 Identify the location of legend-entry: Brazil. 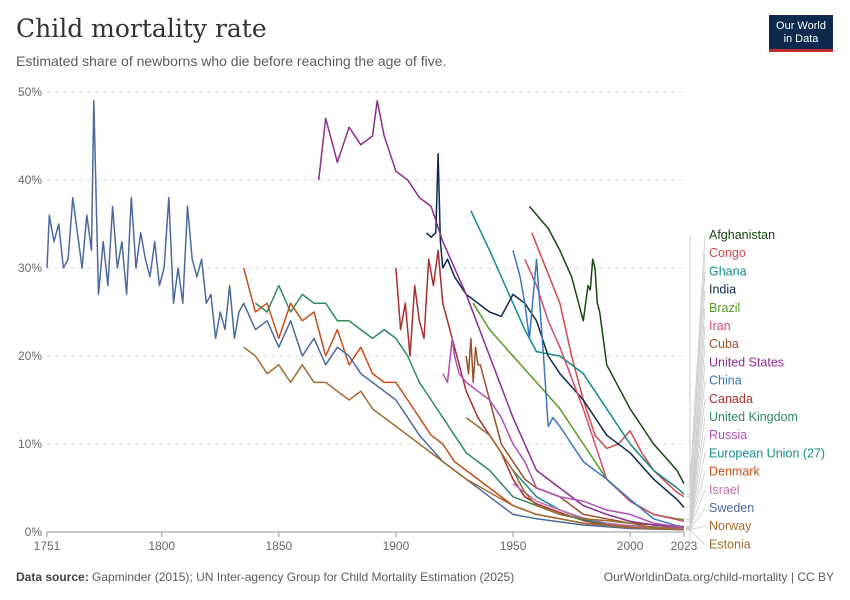
(724, 308).